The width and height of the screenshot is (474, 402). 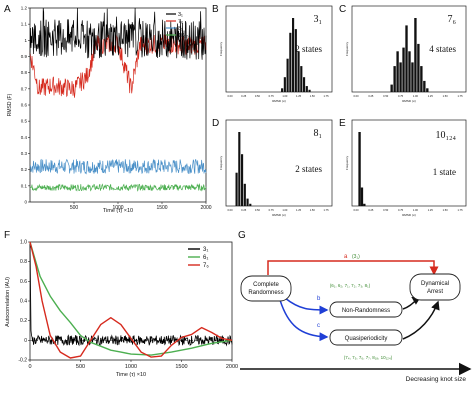 What do you see at coordinates (24, 153) in the screenshot?
I see `panel-a-ytick-label: 0.3` at bounding box center [24, 153].